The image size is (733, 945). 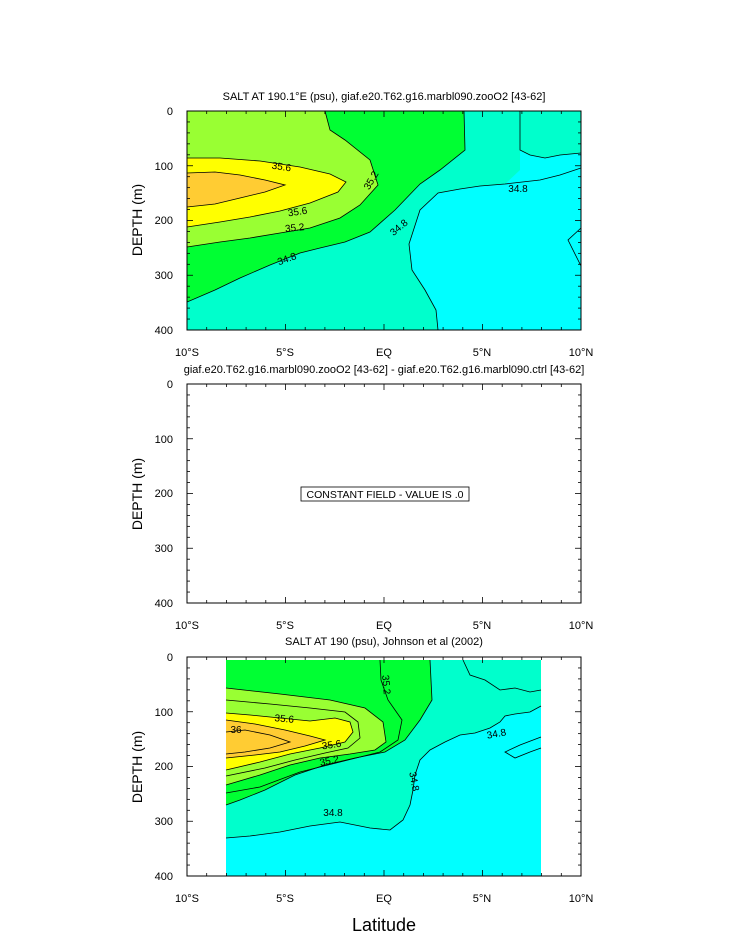 I want to click on panel-bottom-tick-marks, so click(x=384, y=766).